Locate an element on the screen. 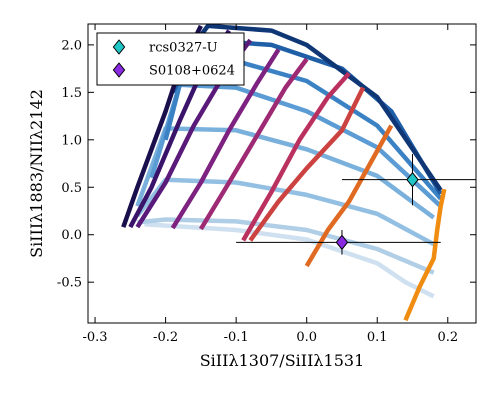 The image size is (500, 400). legend-box is located at coordinates (170, 59).